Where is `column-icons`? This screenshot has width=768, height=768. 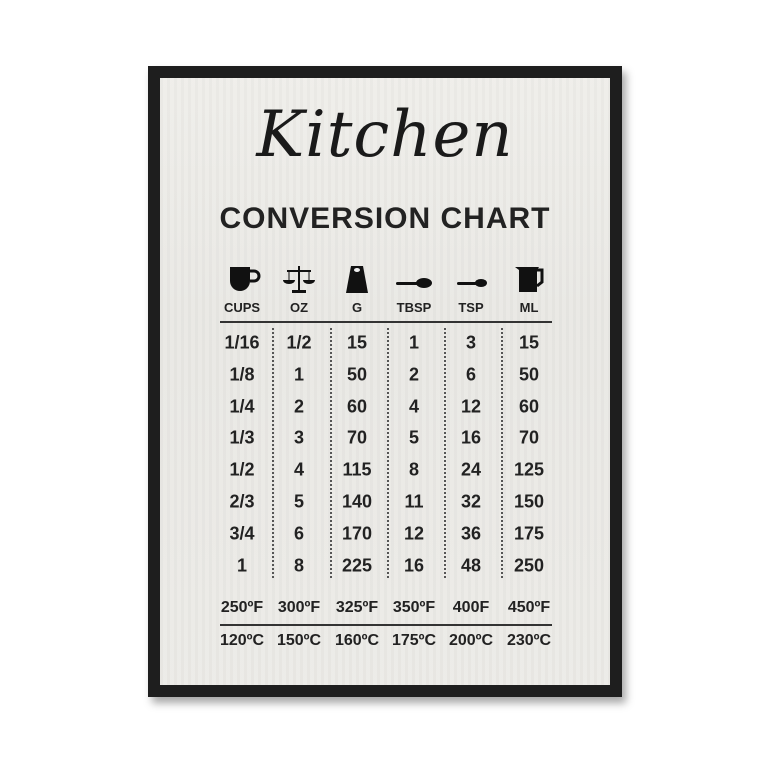 column-icons is located at coordinates (390, 280).